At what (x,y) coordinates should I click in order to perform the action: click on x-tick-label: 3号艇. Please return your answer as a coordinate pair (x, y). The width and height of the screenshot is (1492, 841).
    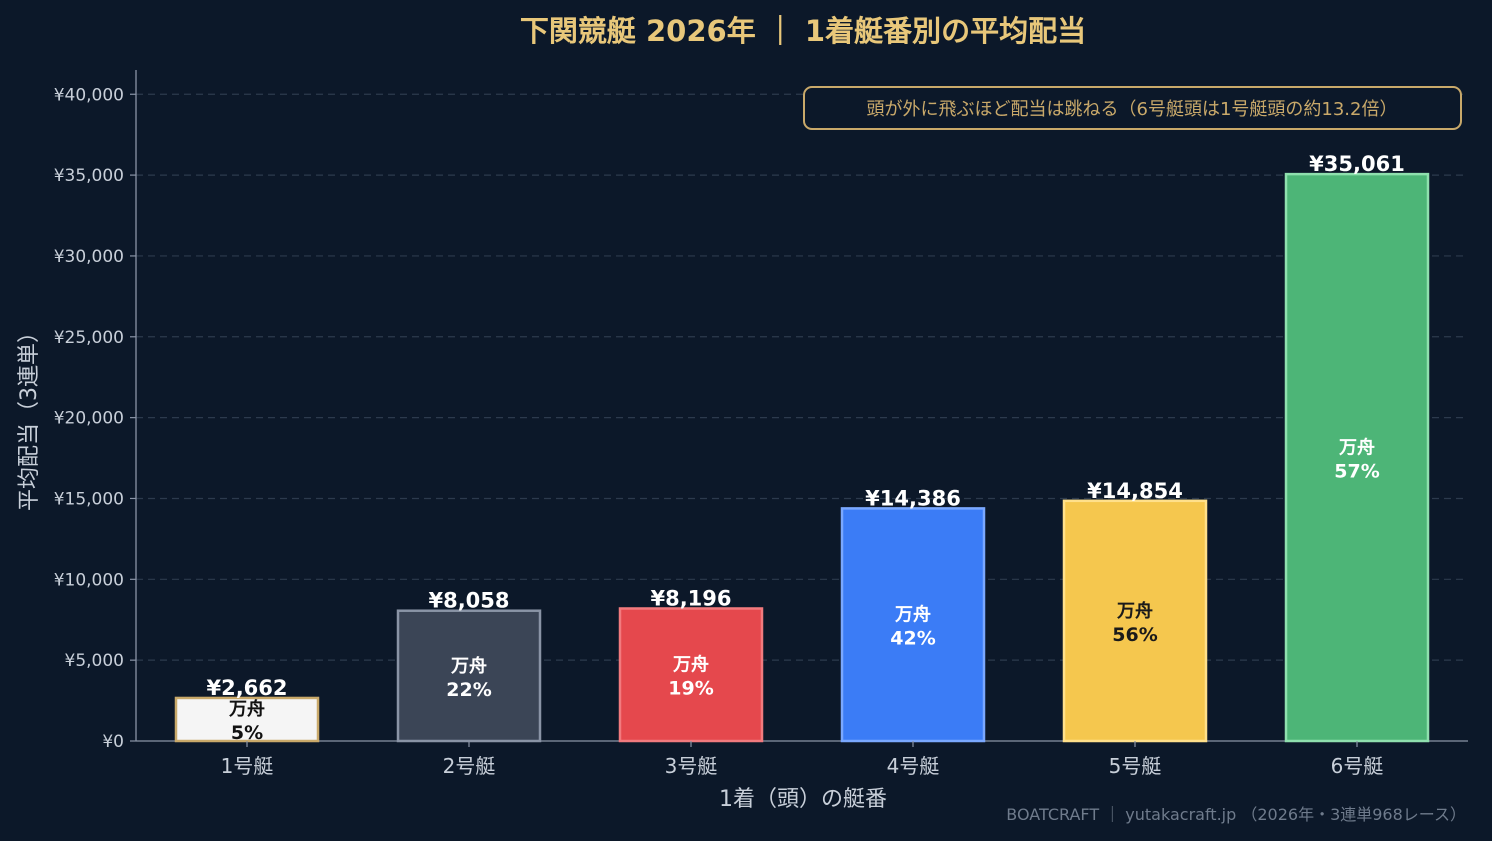
    Looking at the image, I should click on (691, 766).